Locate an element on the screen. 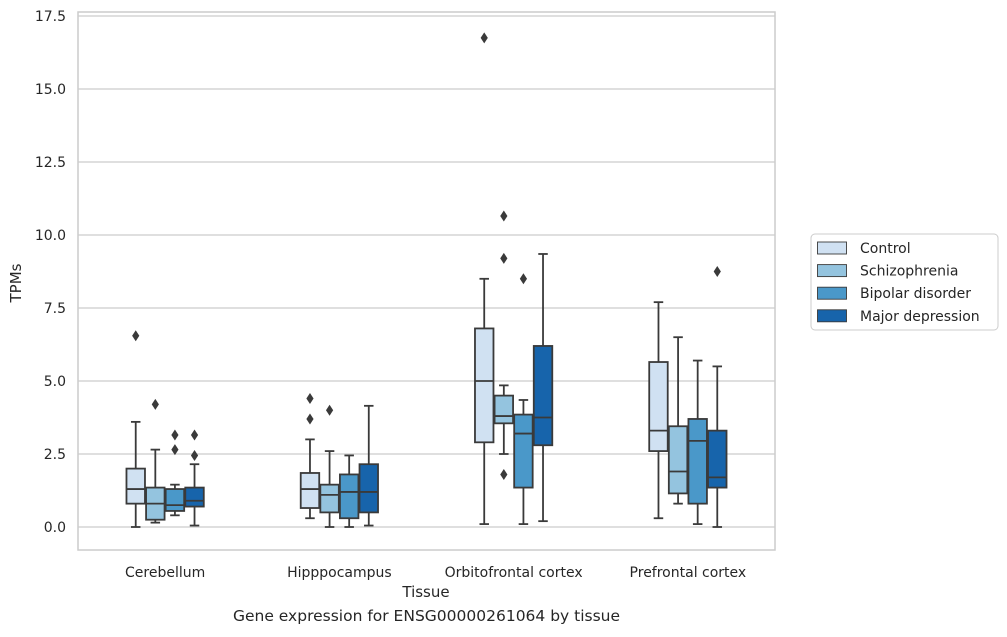  y-tick-label: 15.0 is located at coordinates (50, 90).